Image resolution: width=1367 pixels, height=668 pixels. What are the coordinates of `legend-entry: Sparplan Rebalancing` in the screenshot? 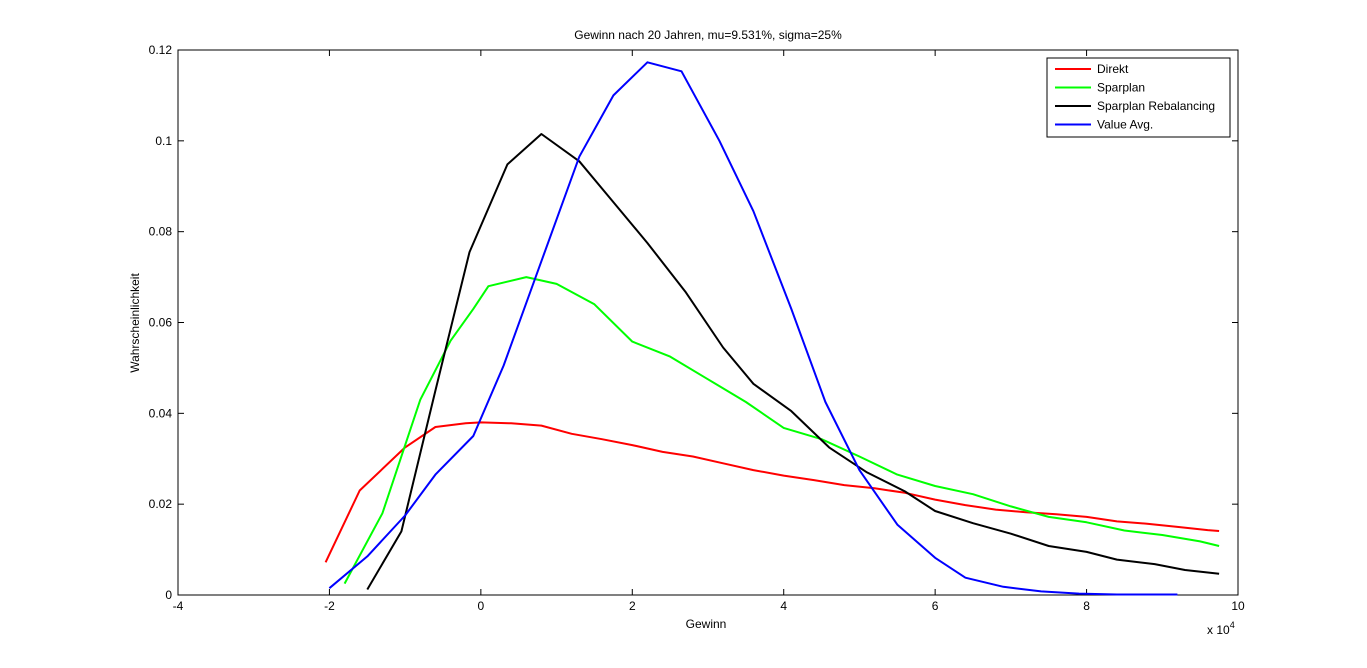 It's located at (1156, 106).